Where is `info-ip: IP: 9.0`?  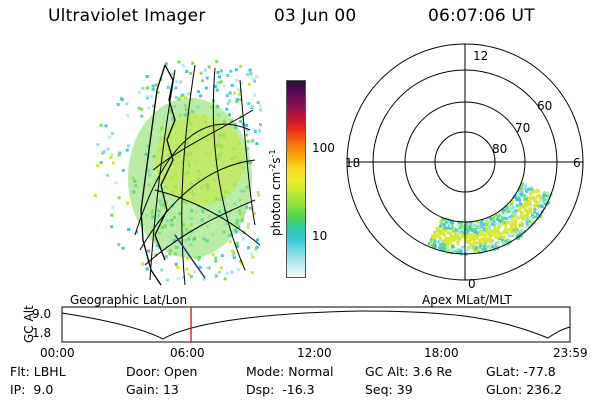 info-ip: IP: 9.0 is located at coordinates (32, 389).